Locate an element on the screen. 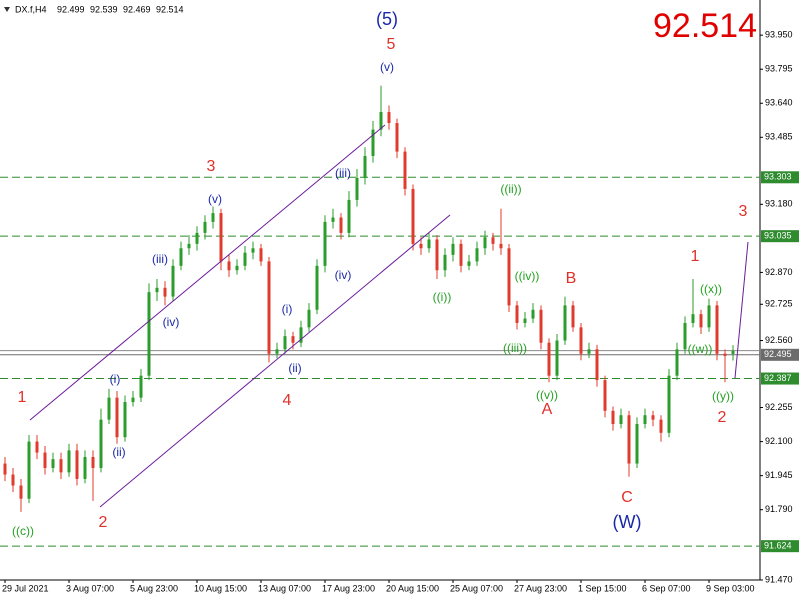 Image resolution: width=800 pixels, height=600 pixels. wave-label: ((iii)) is located at coordinates (515, 348).